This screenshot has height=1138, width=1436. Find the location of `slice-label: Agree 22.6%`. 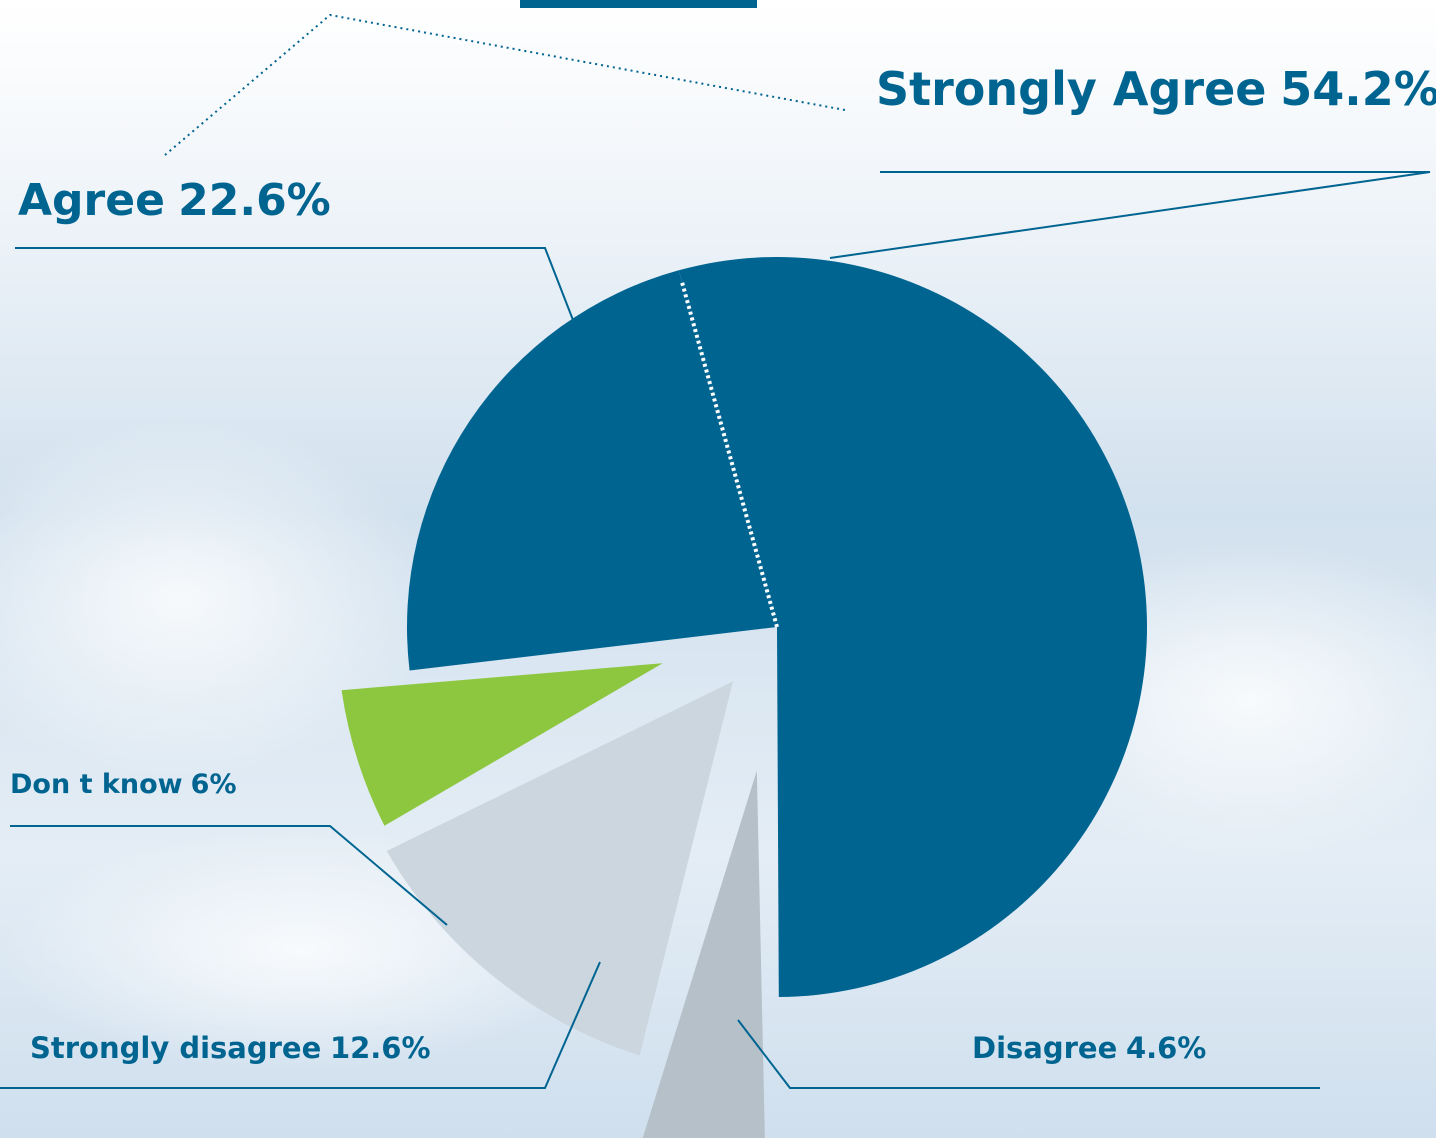

slice-label: Agree 22.6% is located at coordinates (174, 200).